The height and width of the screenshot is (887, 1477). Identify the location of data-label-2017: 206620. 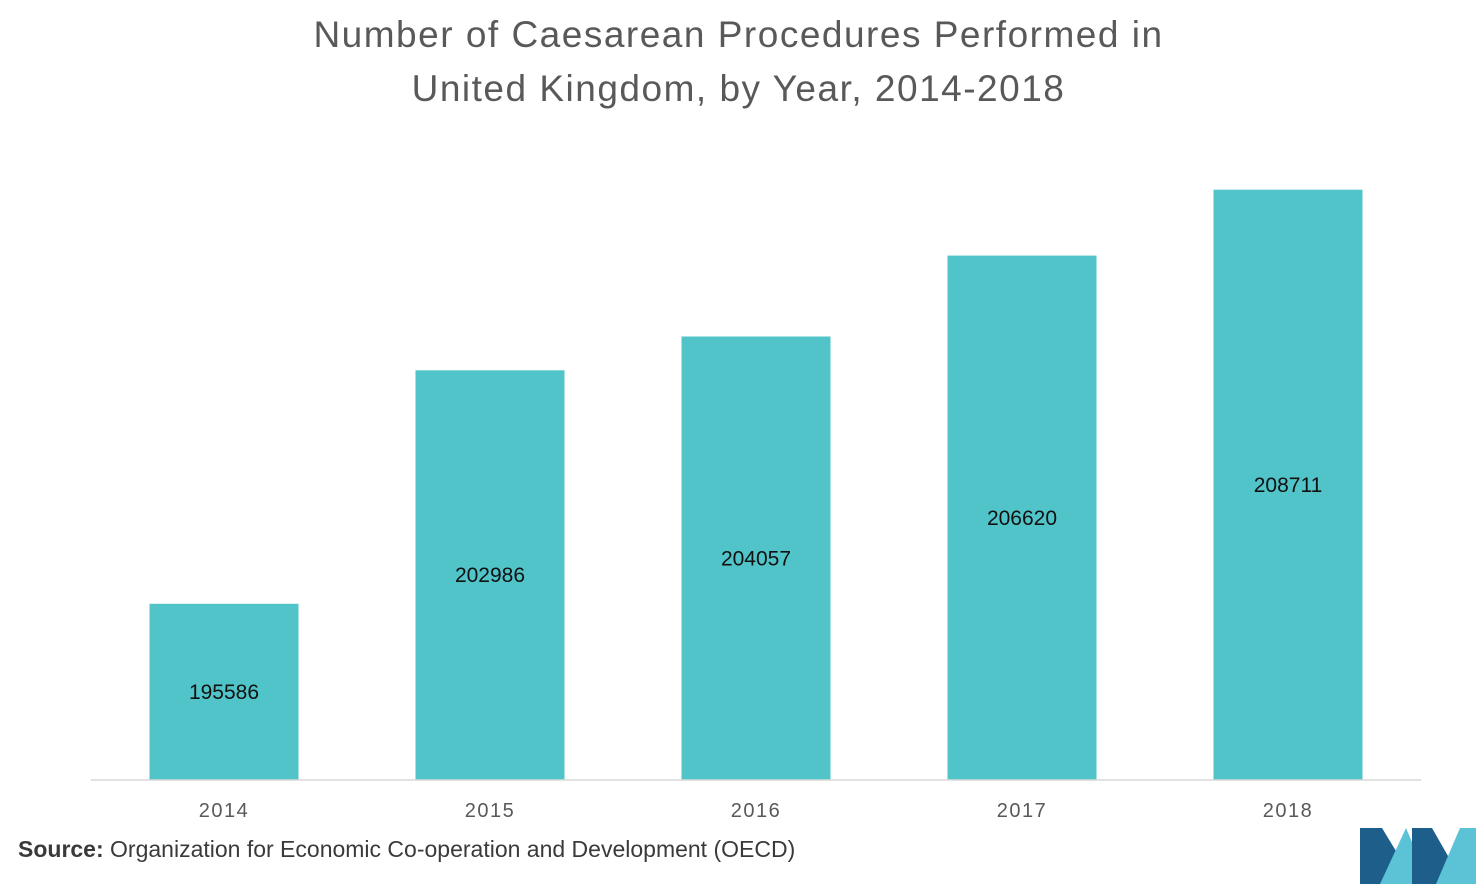
(1022, 518).